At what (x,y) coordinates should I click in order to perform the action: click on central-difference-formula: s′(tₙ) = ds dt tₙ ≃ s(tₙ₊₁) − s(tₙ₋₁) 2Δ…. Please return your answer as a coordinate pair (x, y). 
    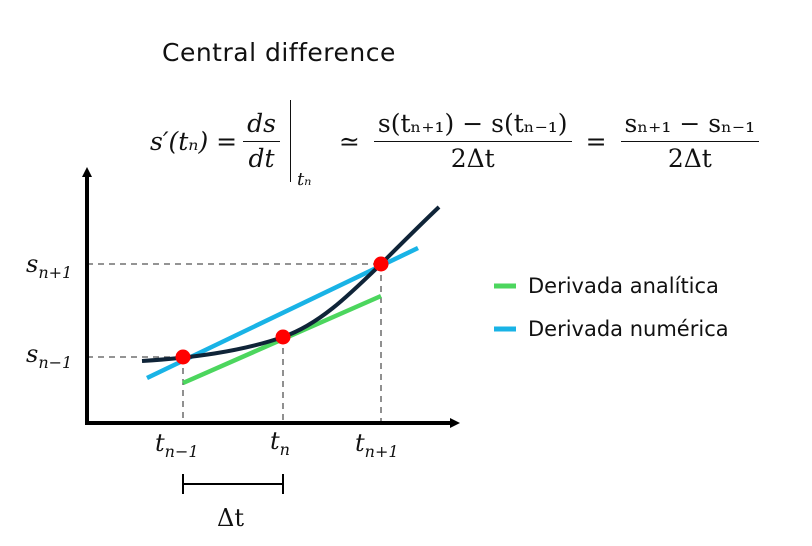
    Looking at the image, I should click on (457, 145).